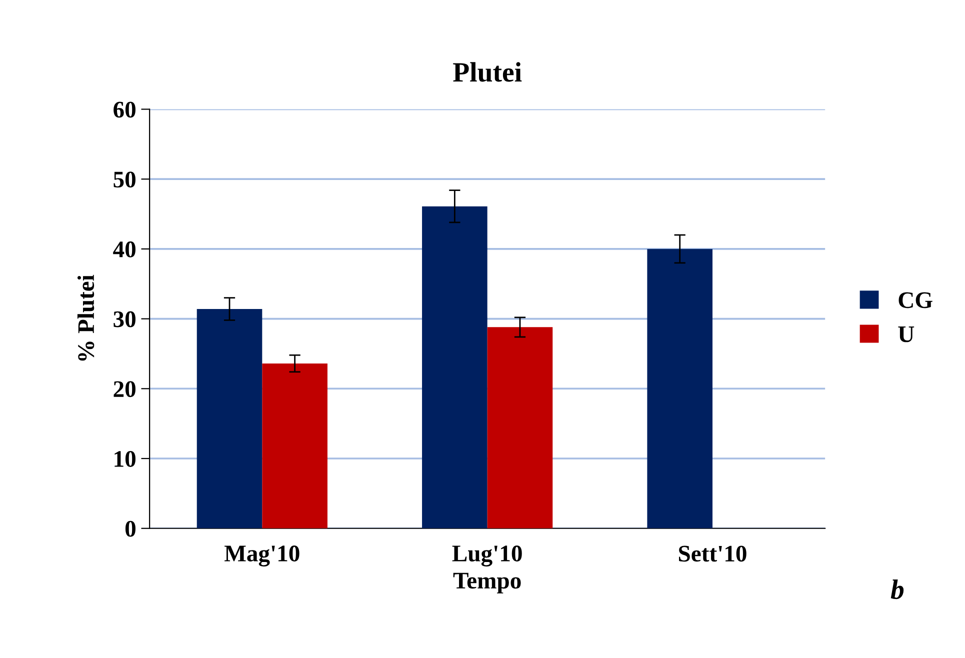 The width and height of the screenshot is (965, 658). I want to click on legend-label: CG, so click(915, 300).